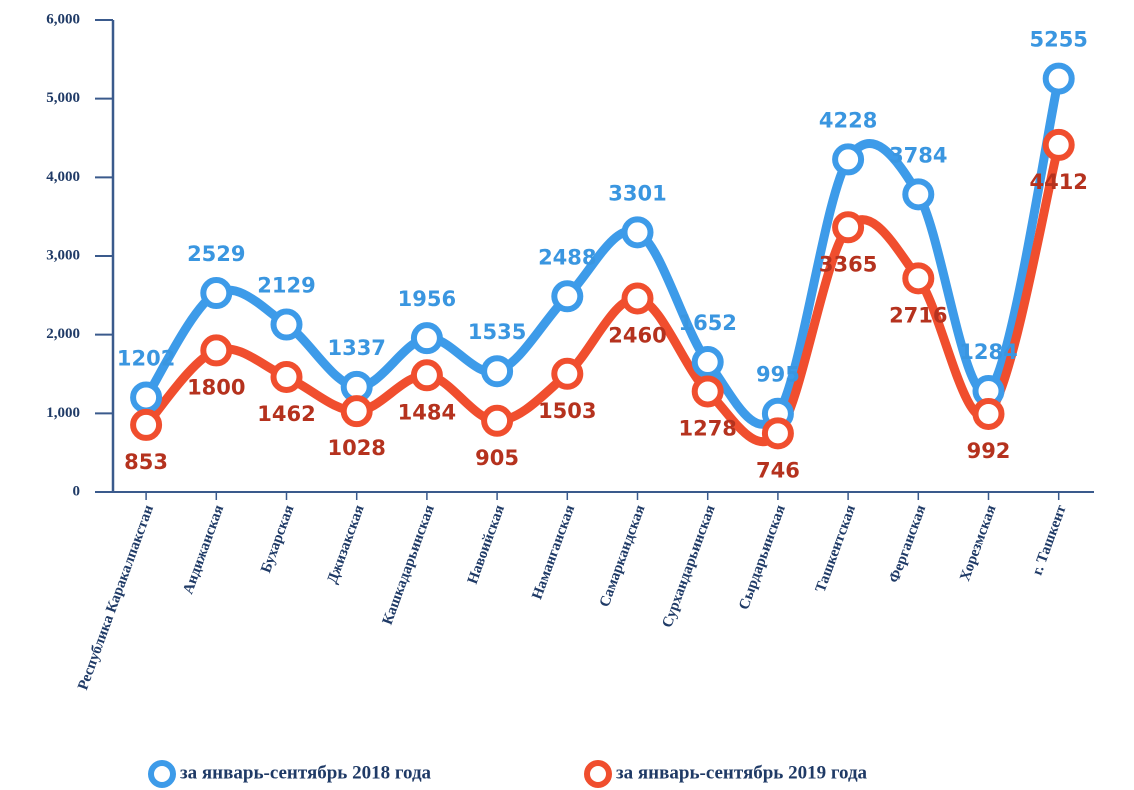  What do you see at coordinates (63, 19) in the screenshot?
I see `y-tick-label: 6,000` at bounding box center [63, 19].